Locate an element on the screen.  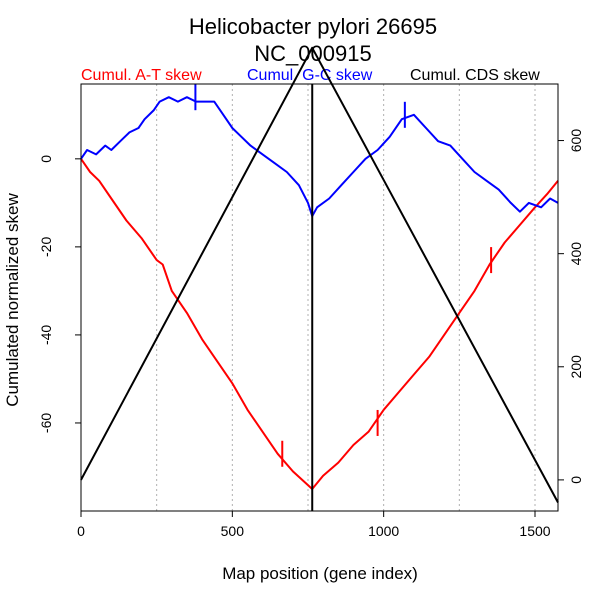
y-right-tick-label: 400 is located at coordinates (576, 254).